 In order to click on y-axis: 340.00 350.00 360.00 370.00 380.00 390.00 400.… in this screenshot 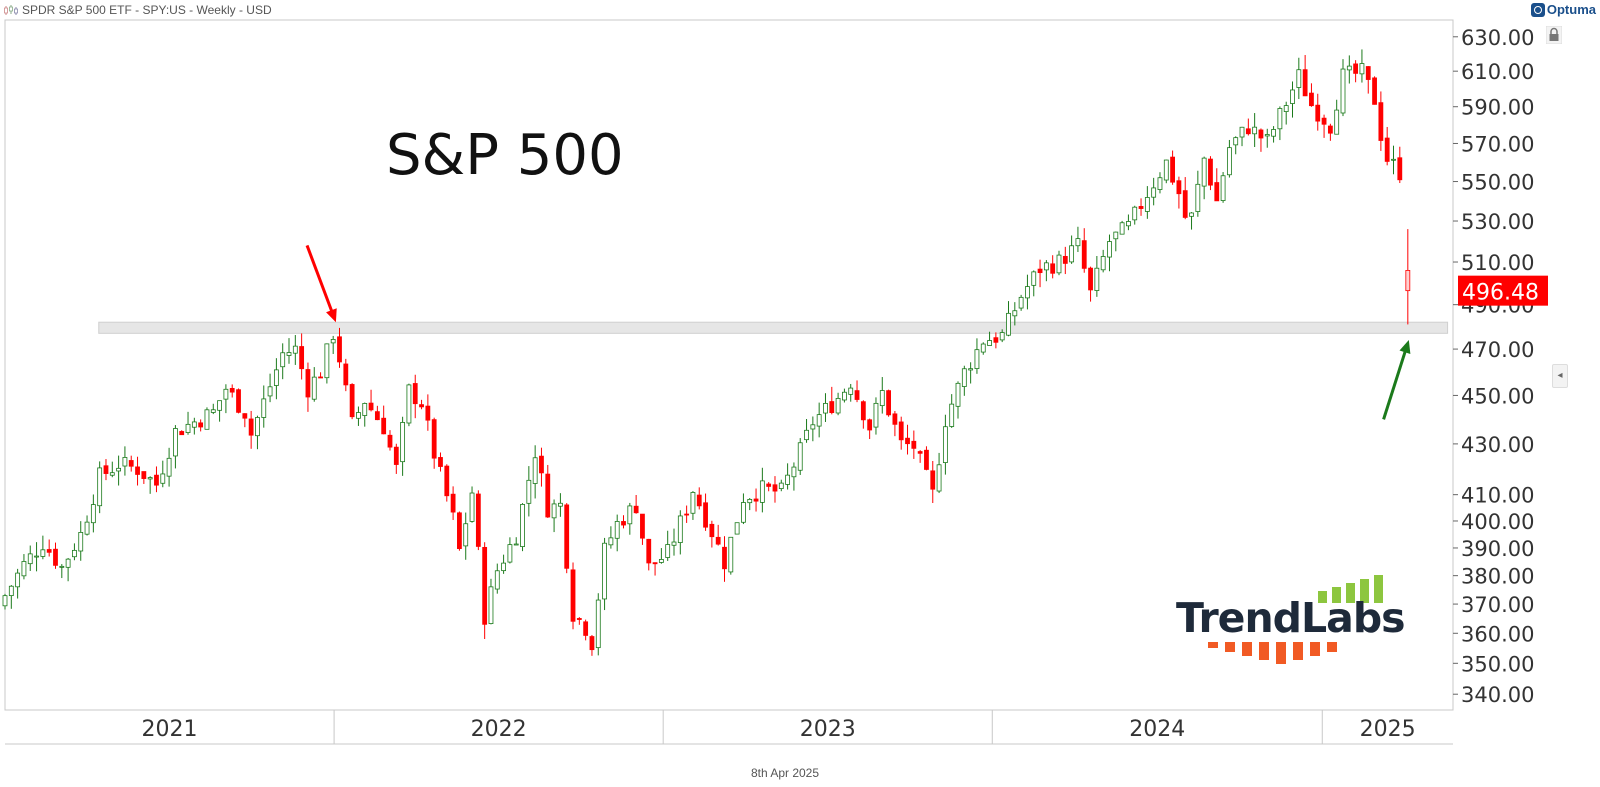, I will do `click(1500, 366)`.